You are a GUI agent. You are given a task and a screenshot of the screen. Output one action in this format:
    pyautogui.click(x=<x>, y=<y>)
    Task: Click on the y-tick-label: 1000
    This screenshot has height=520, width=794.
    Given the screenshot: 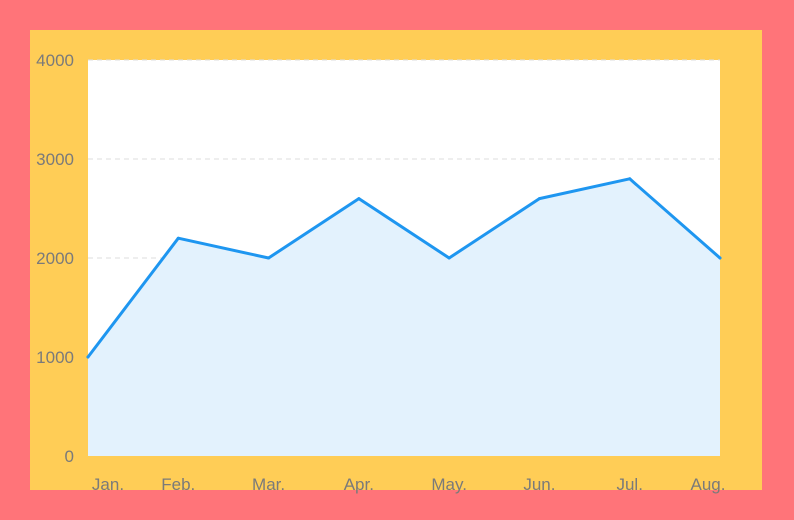 What is the action you would take?
    pyautogui.click(x=55, y=357)
    